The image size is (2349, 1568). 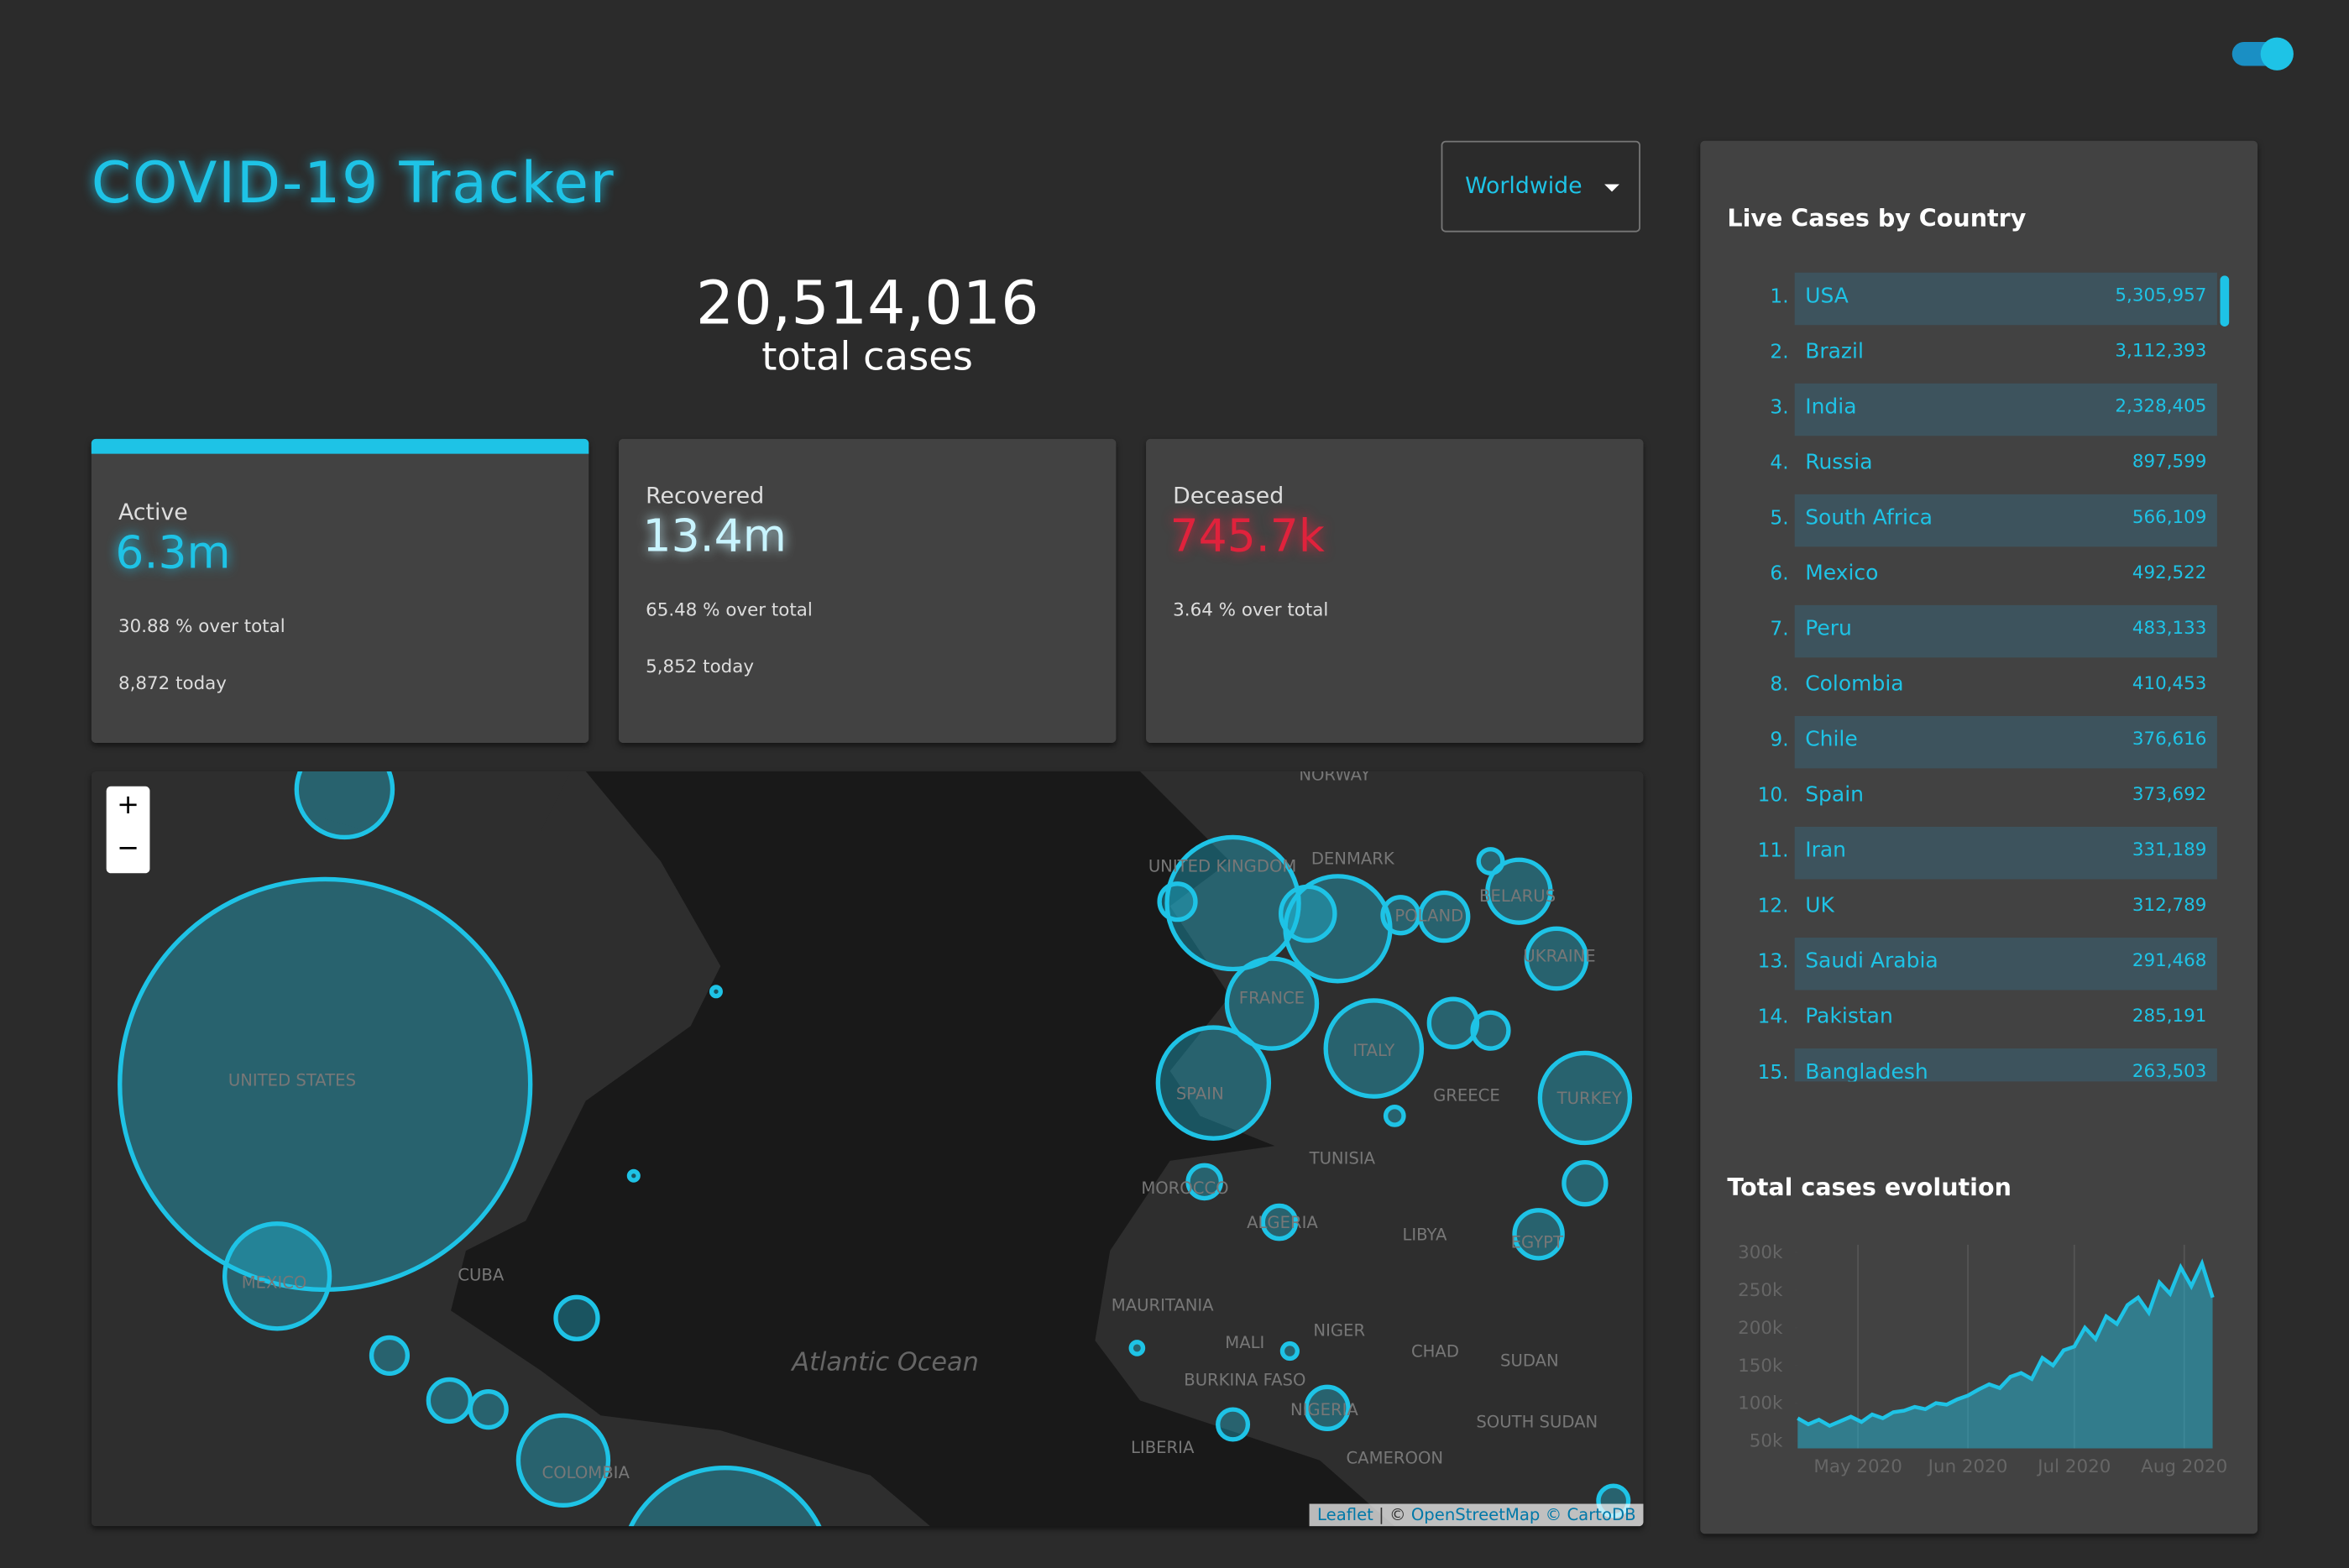 What do you see at coordinates (2169, 739) in the screenshot?
I see `cases: 376,616` at bounding box center [2169, 739].